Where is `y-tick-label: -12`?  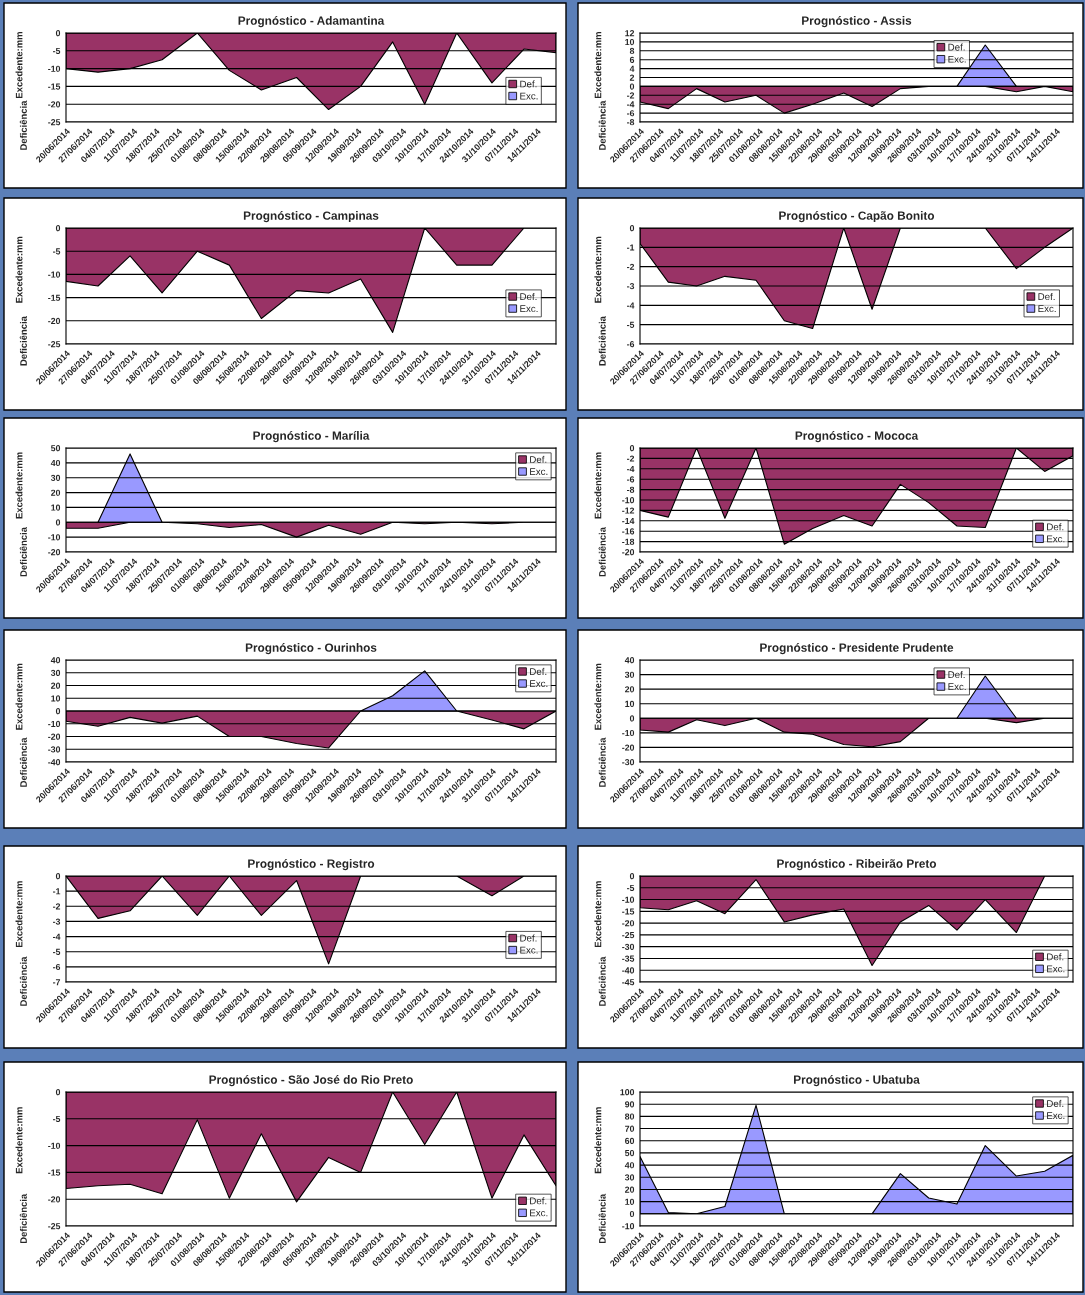
y-tick-label: -12 is located at coordinates (628, 510).